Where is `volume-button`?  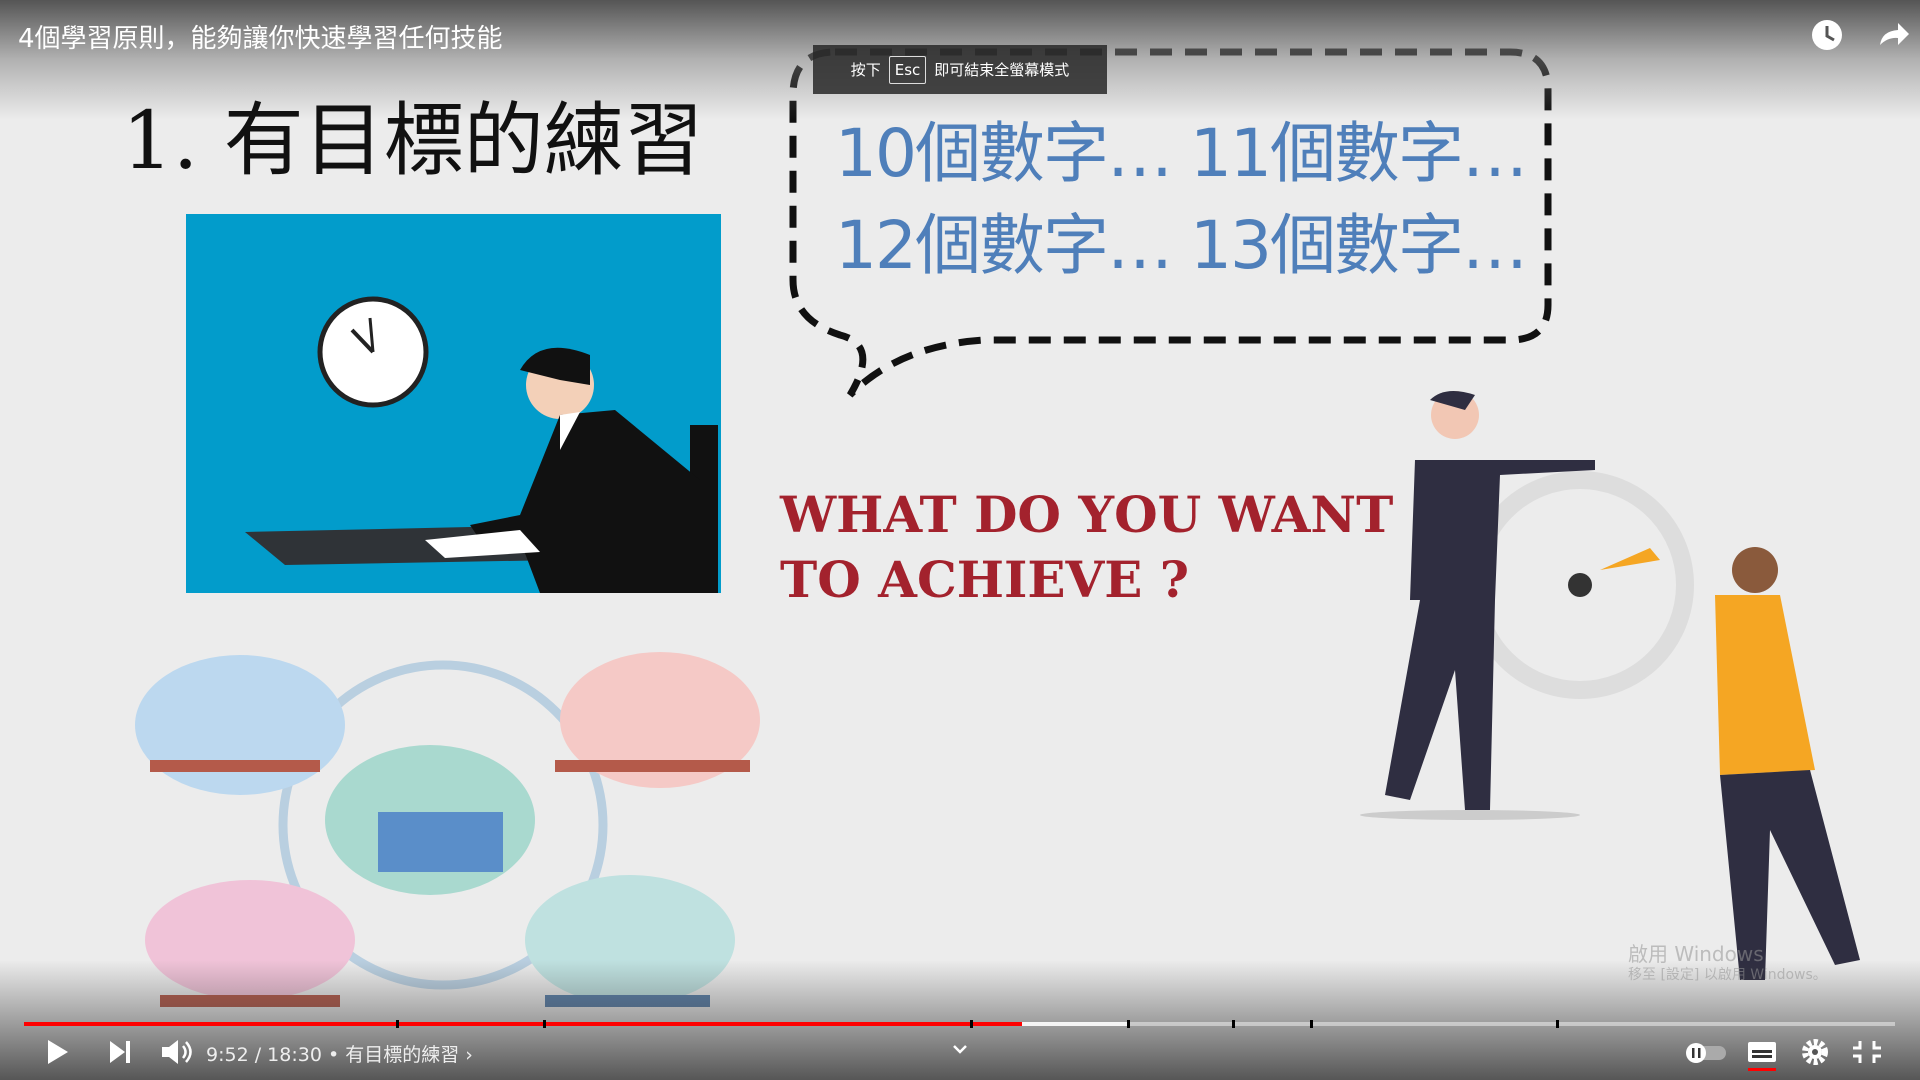 volume-button is located at coordinates (177, 1052).